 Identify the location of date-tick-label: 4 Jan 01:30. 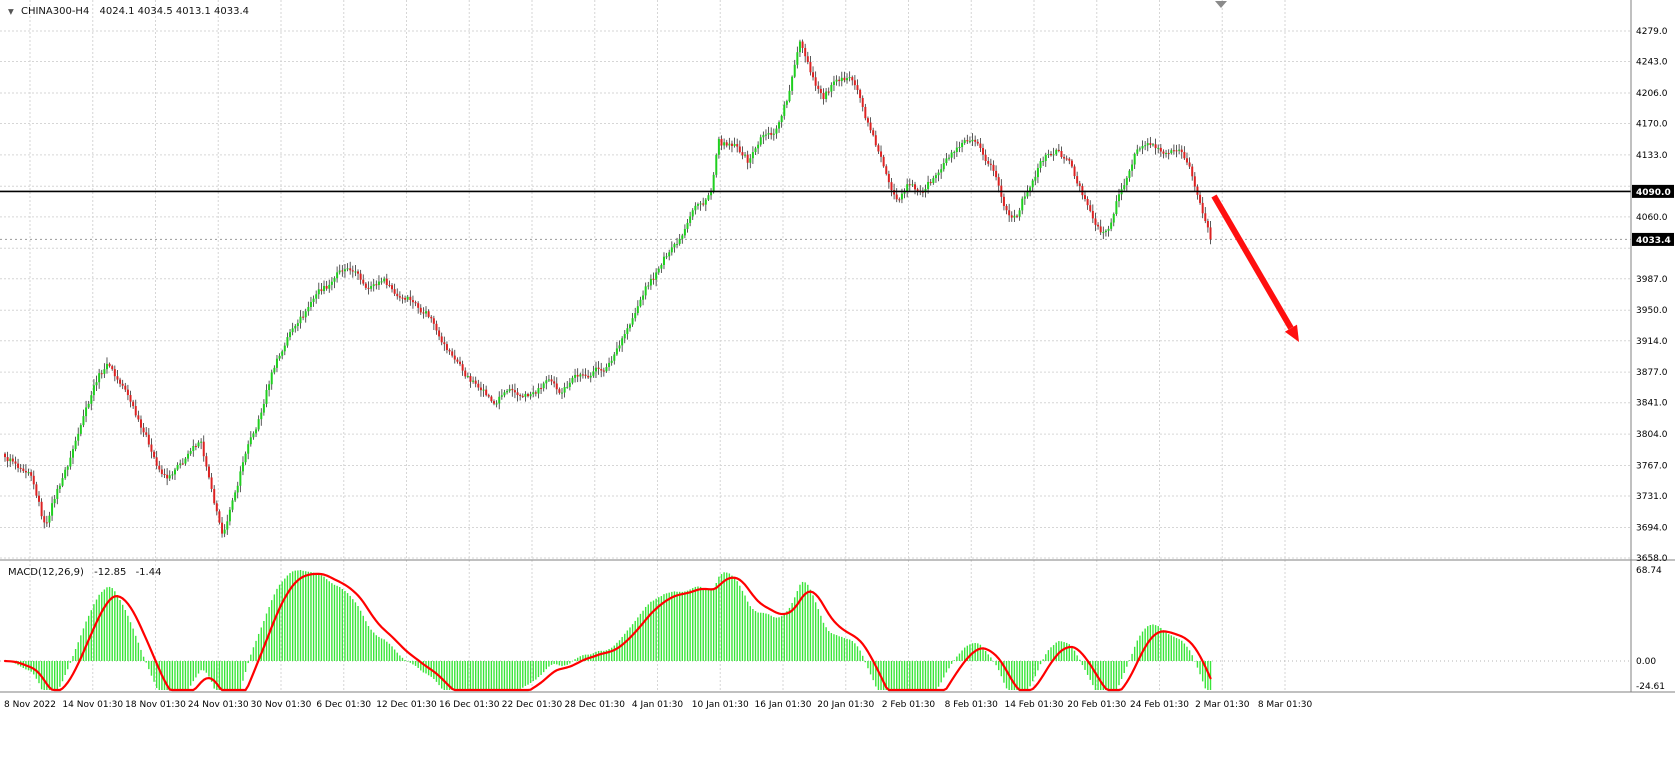
(658, 705).